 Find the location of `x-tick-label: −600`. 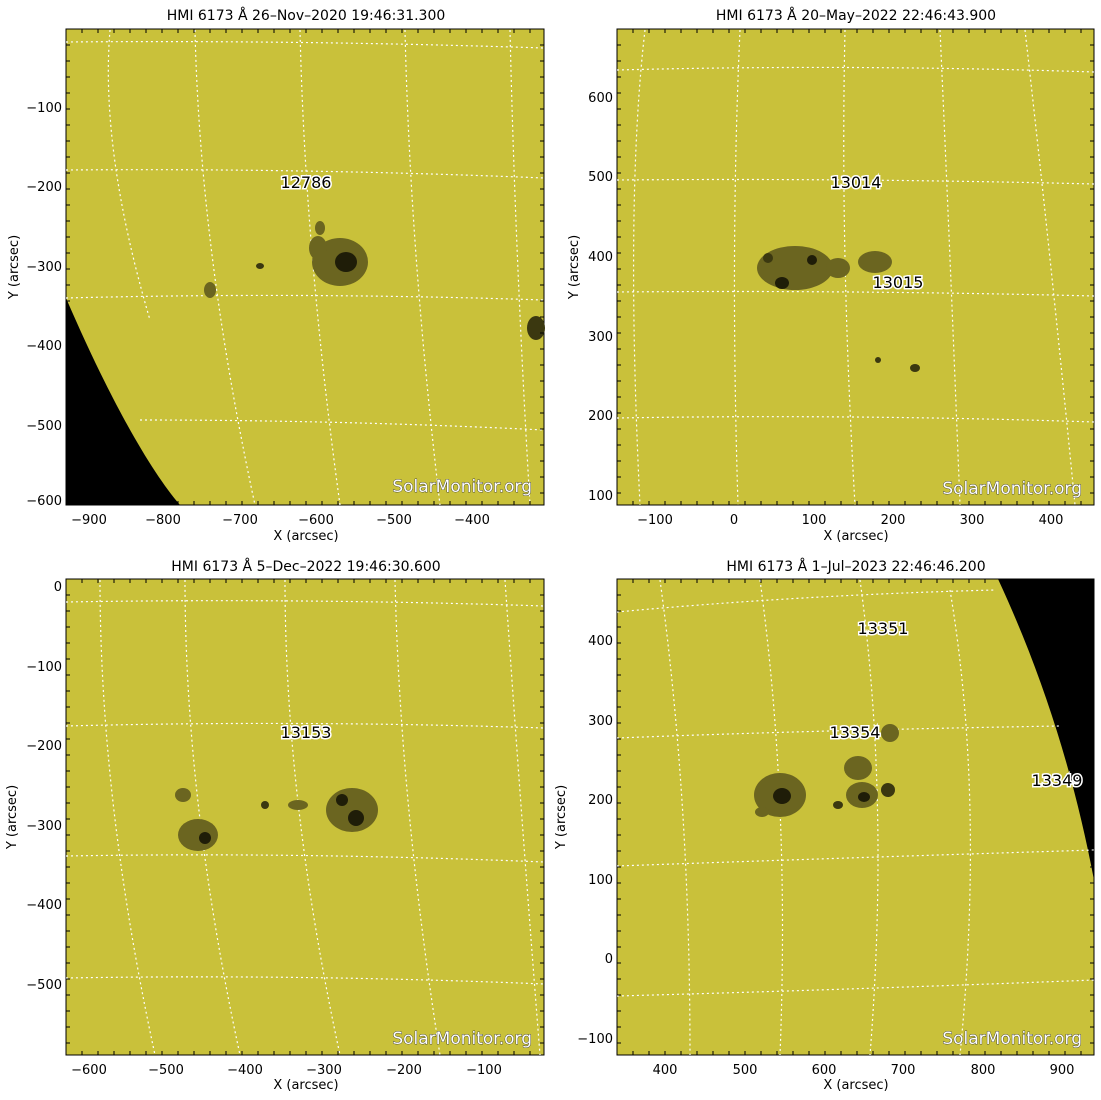

x-tick-label: −600 is located at coordinates (89, 1070).